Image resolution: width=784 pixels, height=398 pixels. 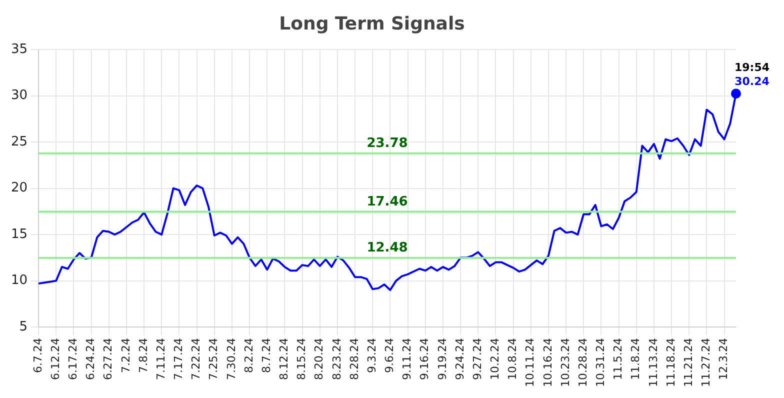 What do you see at coordinates (618, 359) in the screenshot?
I see `x-tick-label: 11.5.24` at bounding box center [618, 359].